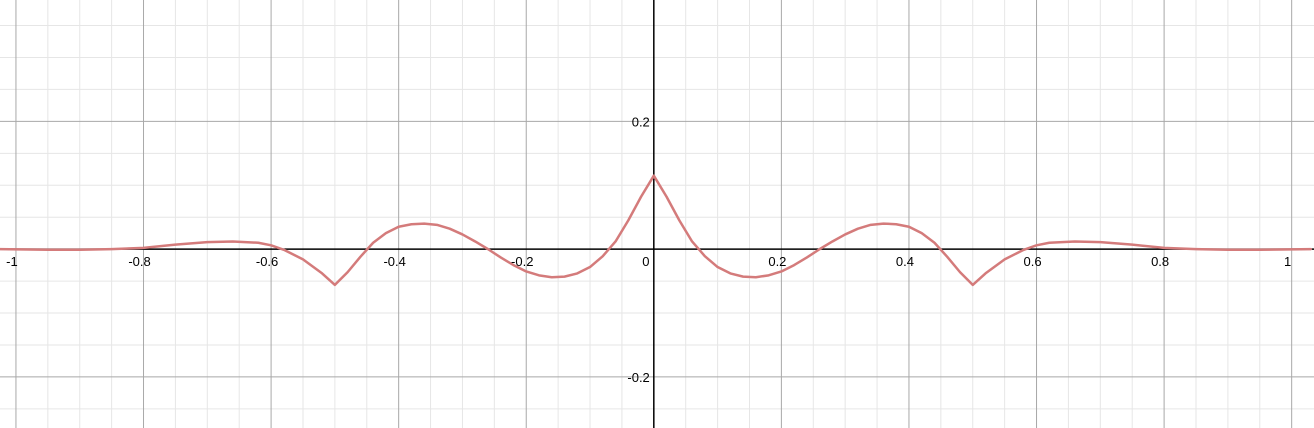 The height and width of the screenshot is (428, 1314). I want to click on x-tick-label: -0.4, so click(394, 261).